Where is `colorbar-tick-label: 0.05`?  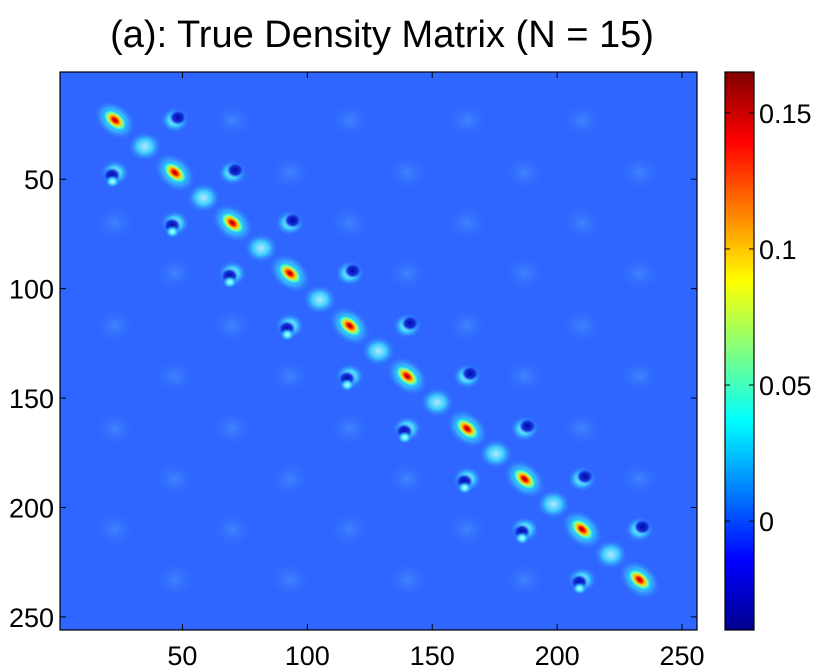 colorbar-tick-label: 0.05 is located at coordinates (785, 386).